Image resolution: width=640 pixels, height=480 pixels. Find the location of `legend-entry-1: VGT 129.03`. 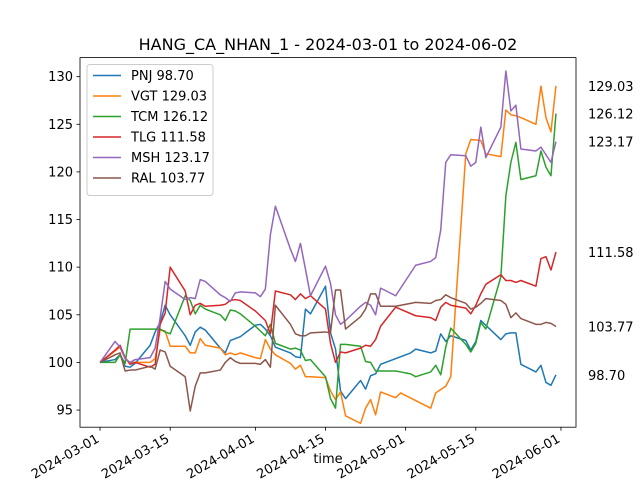

legend-entry-1: VGT 129.03 is located at coordinates (169, 97).